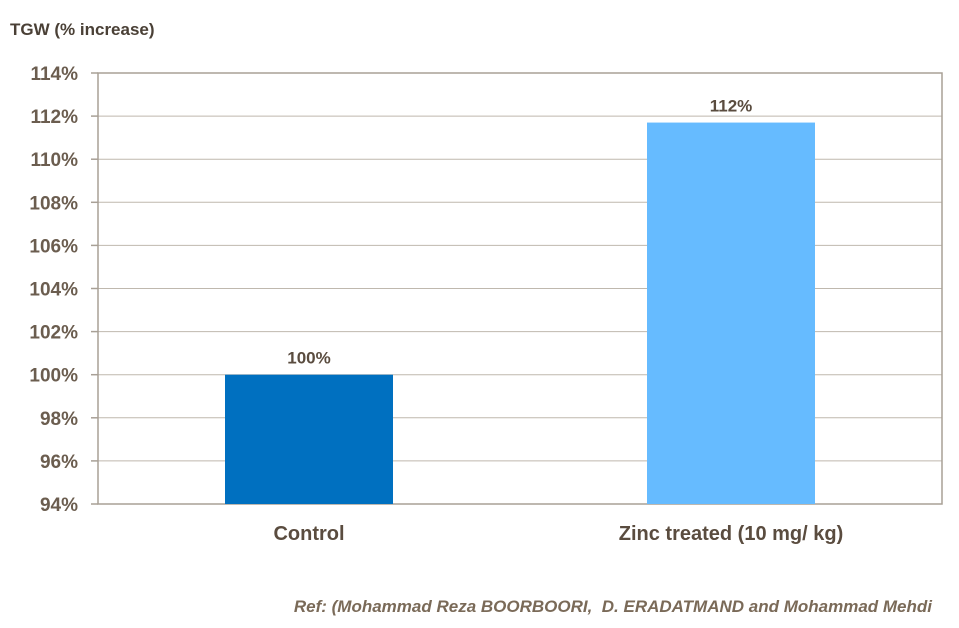 The image size is (959, 628). What do you see at coordinates (59, 419) in the screenshot?
I see `y-tick-label: 98%` at bounding box center [59, 419].